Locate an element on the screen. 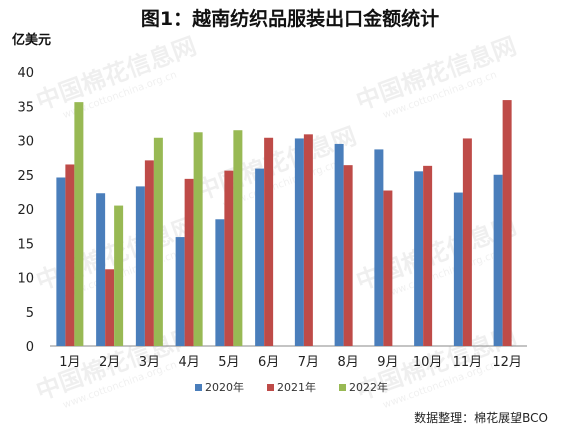  bar-2022年-4月 is located at coordinates (198, 239).